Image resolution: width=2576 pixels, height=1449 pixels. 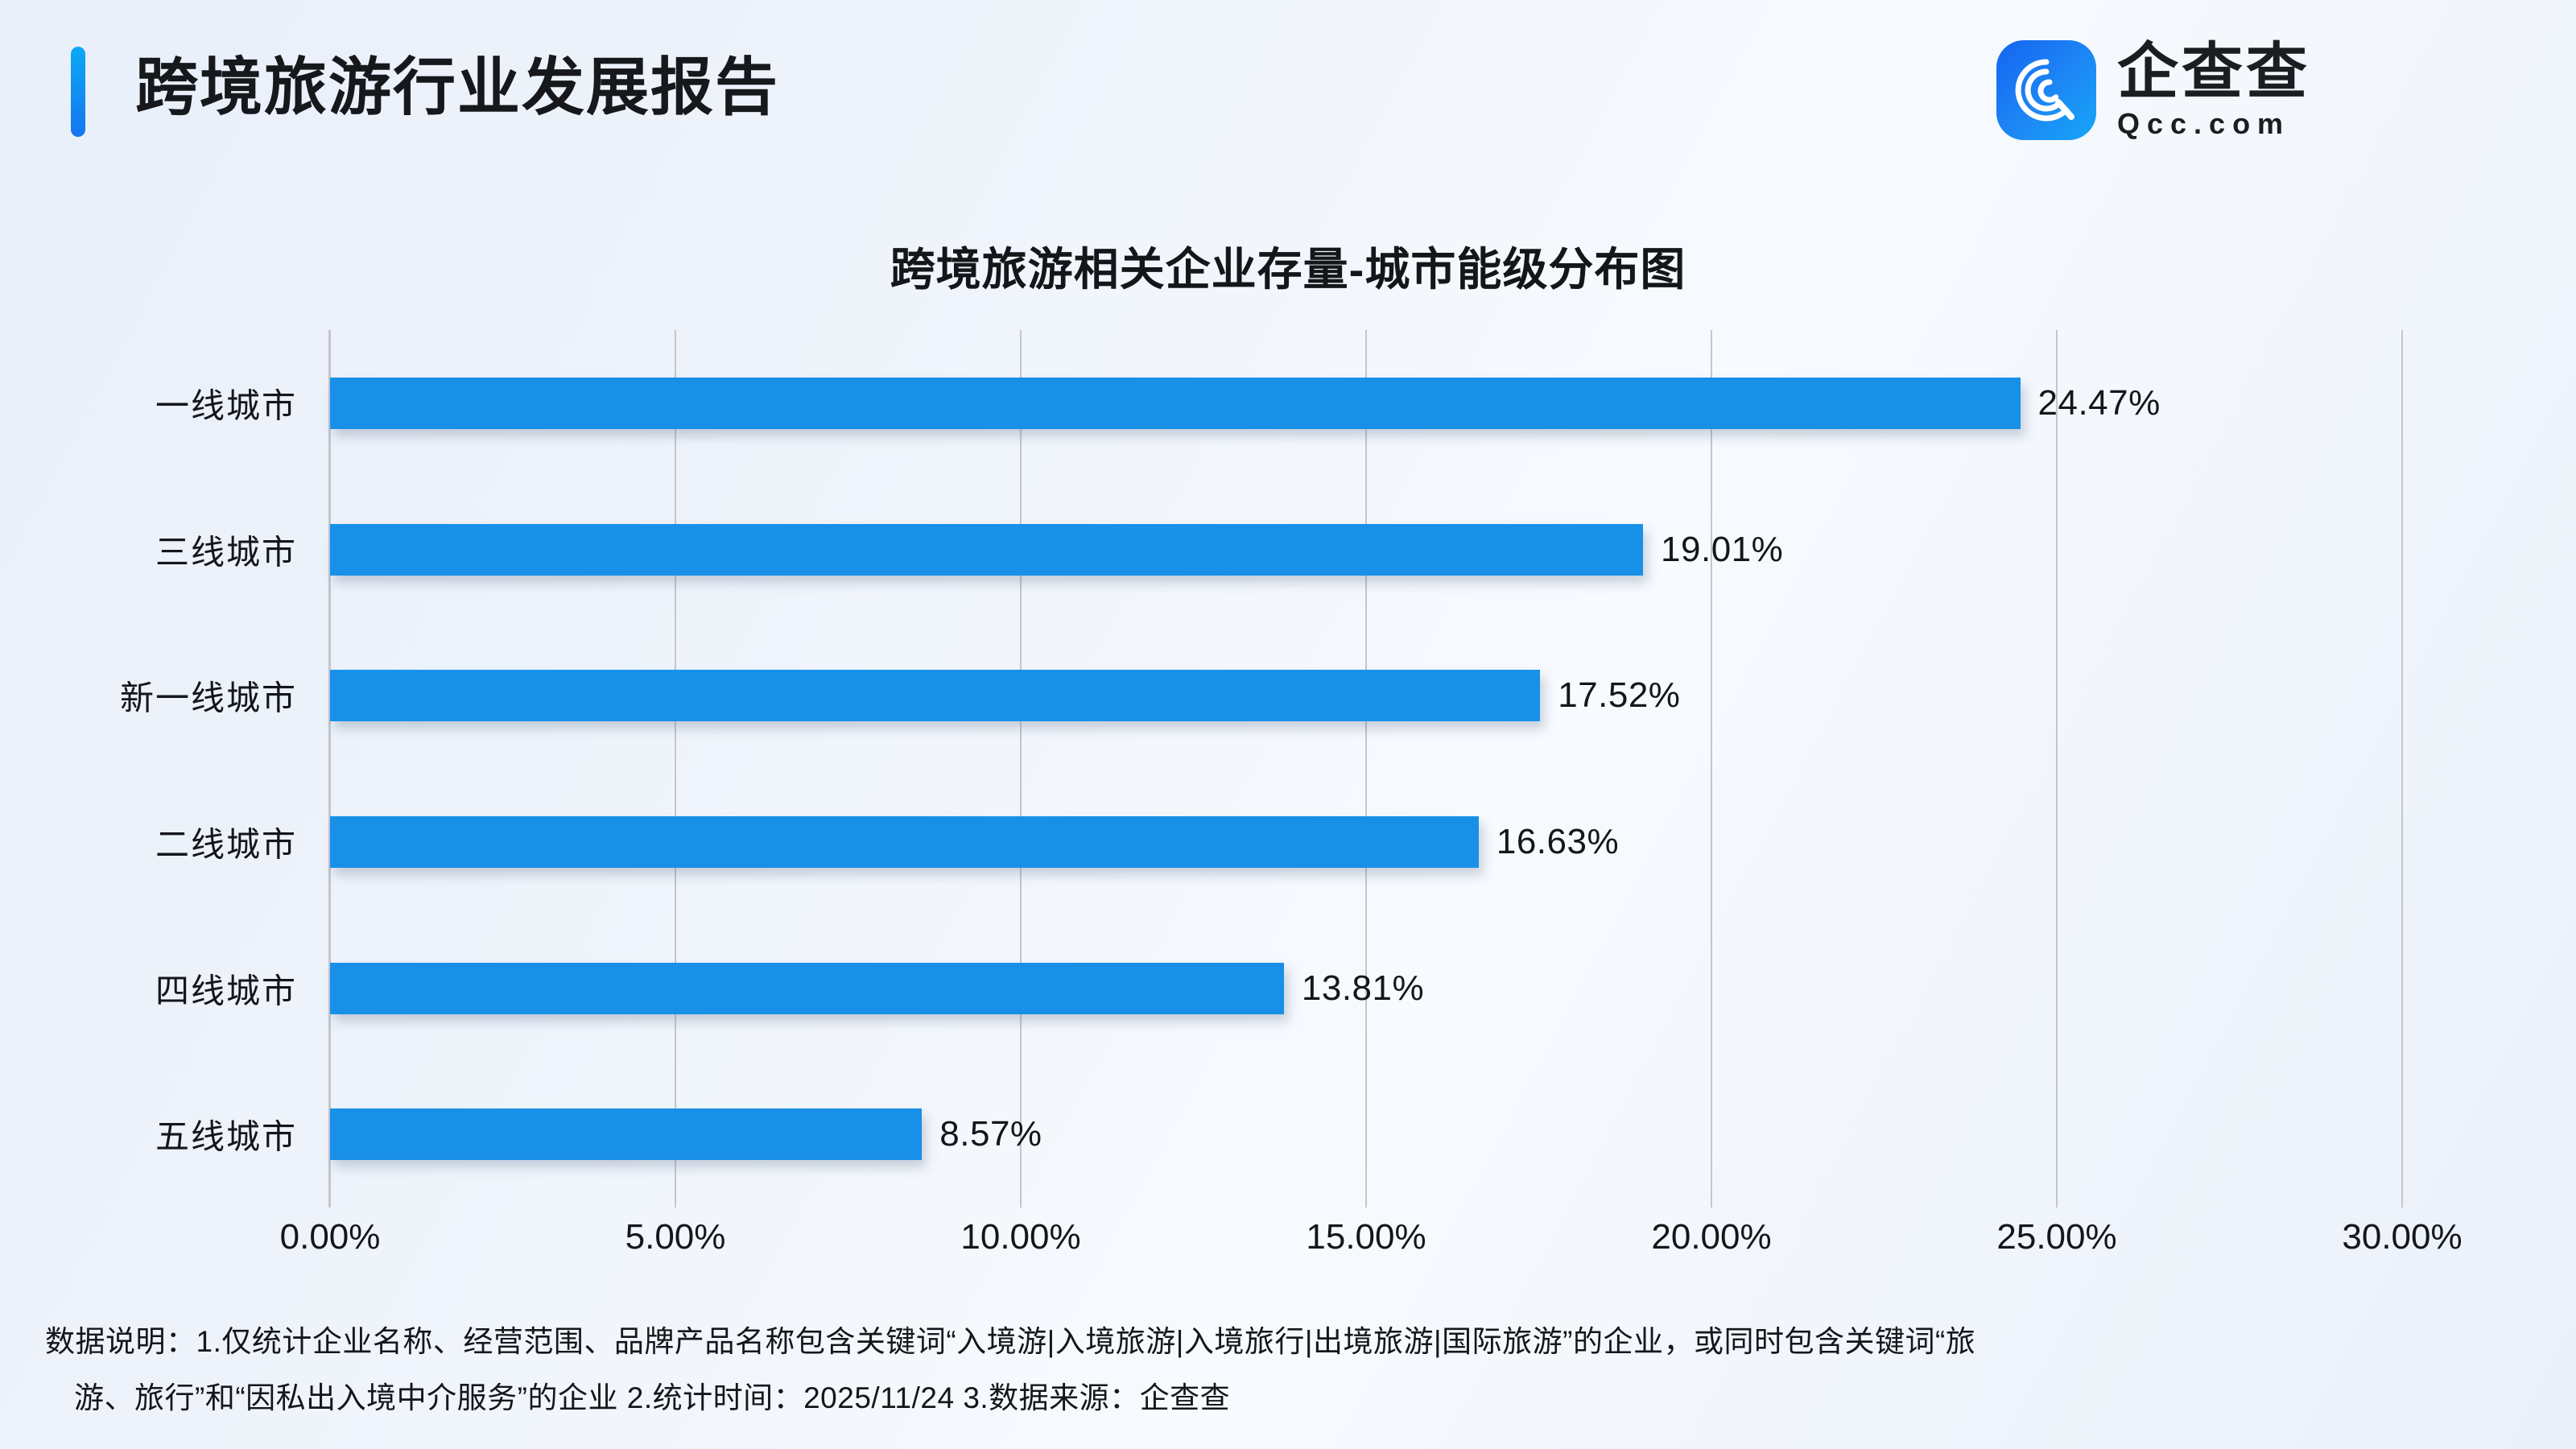 What do you see at coordinates (2204, 123) in the screenshot?
I see `logo-name-en: Qcc.com` at bounding box center [2204, 123].